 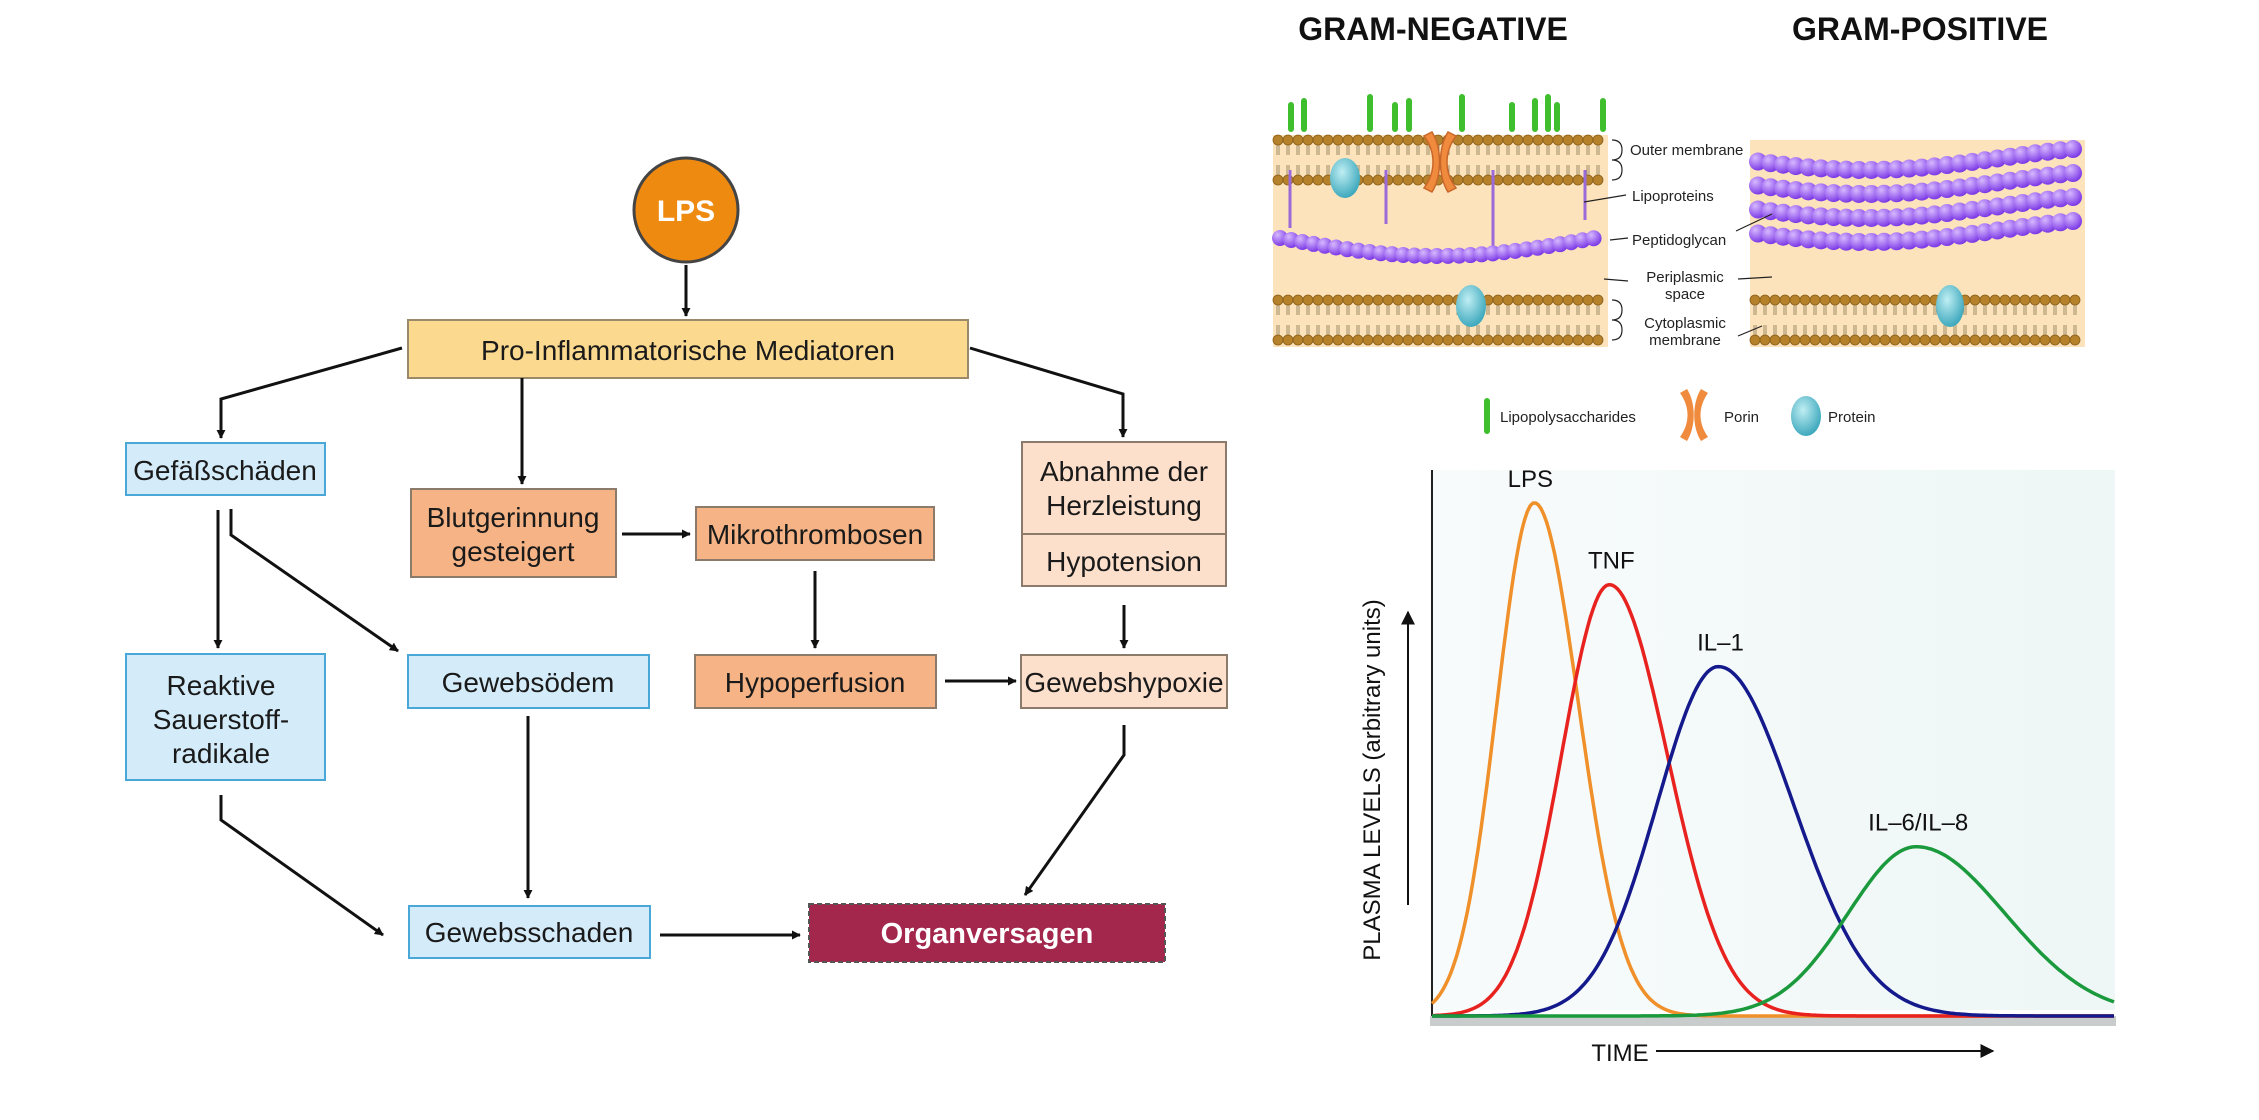 I want to click on tissue-hypoxia-label: Gewebshypoxie, so click(x=1123, y=682).